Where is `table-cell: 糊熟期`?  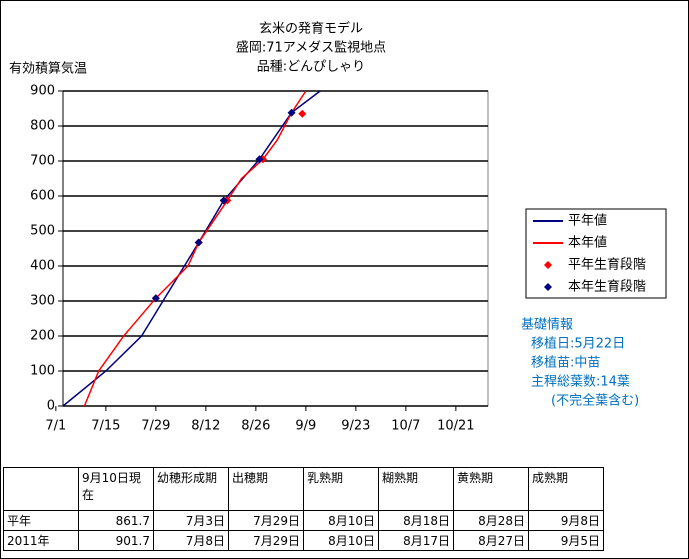
table-cell: 糊熟期 is located at coordinates (416, 489).